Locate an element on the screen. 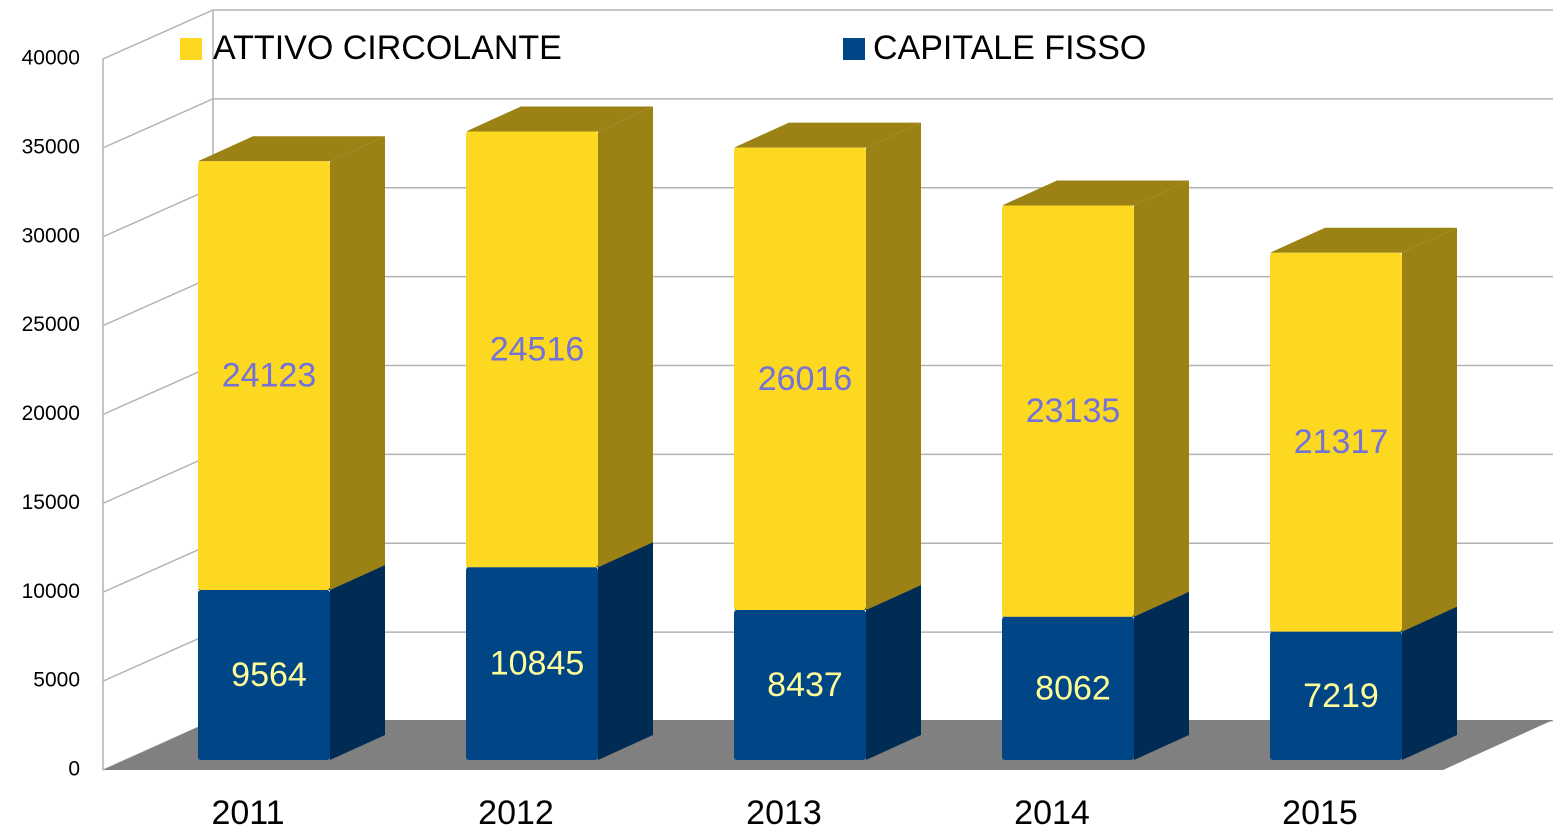 This screenshot has height=835, width=1553. y-tick-label: 0 is located at coordinates (74, 769).